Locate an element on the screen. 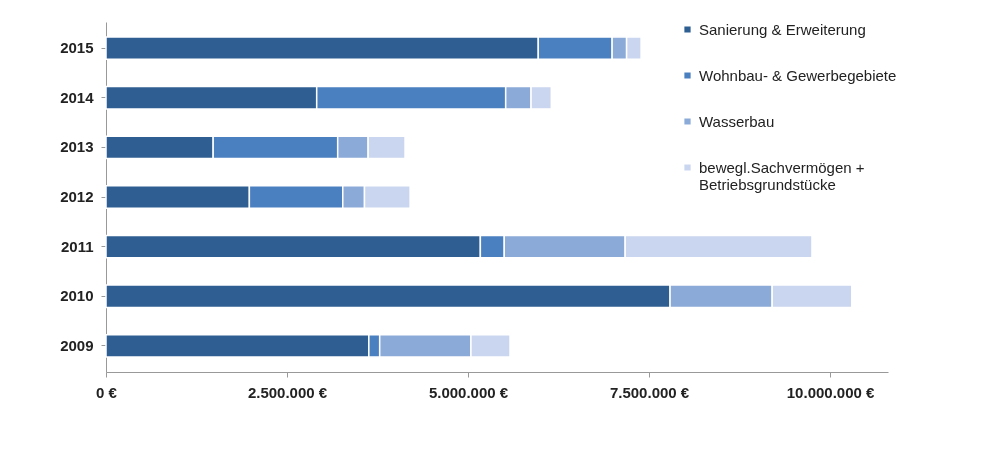  x-tick-label: 5.000.000 € is located at coordinates (468, 392).